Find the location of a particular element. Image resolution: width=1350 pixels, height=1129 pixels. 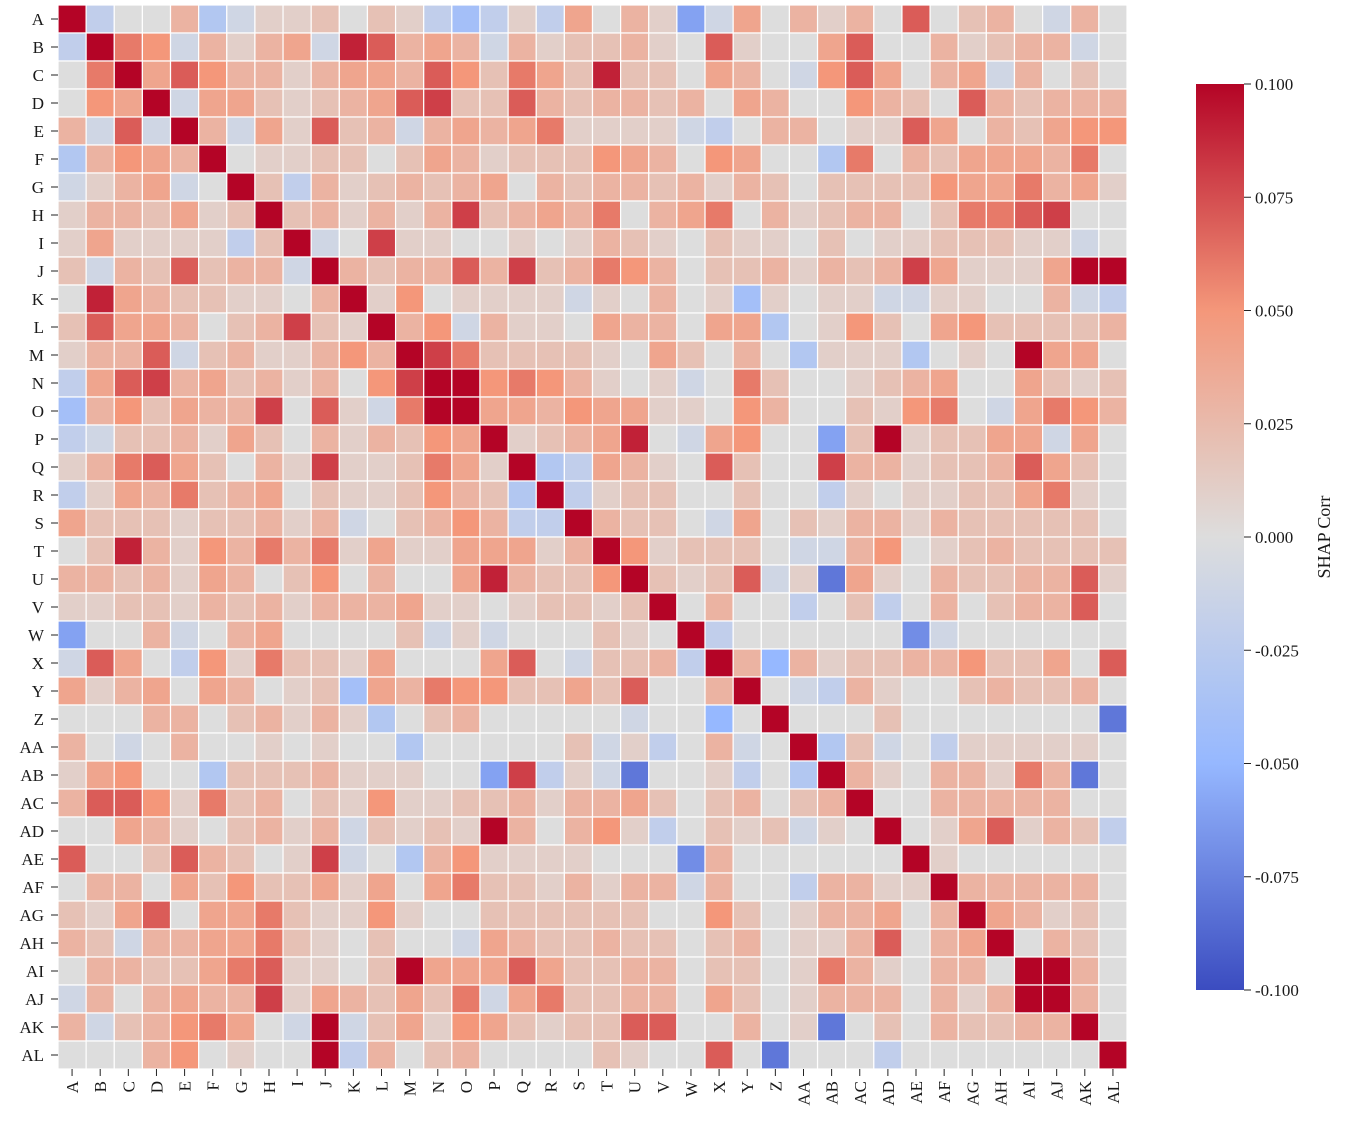

heatmap-cell-H-S is located at coordinates (578, 215).